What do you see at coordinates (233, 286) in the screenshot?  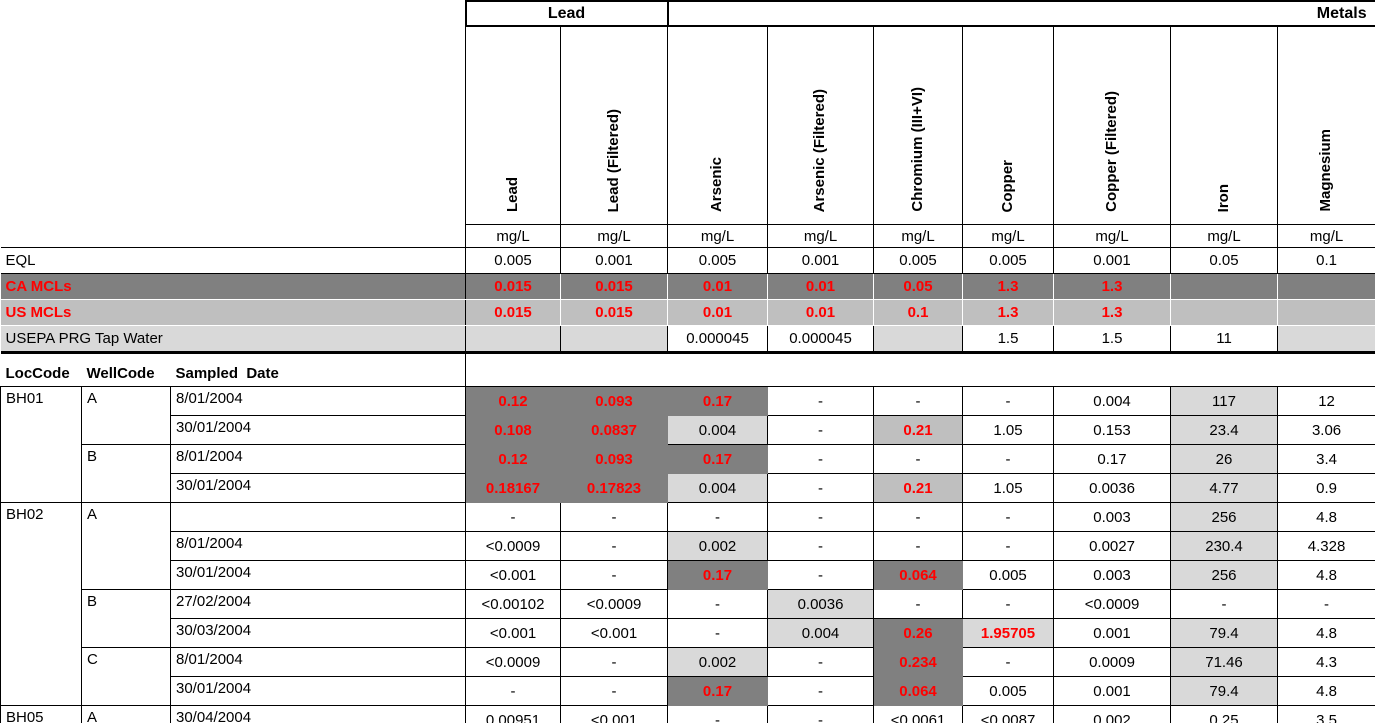 I see `ref-label-cell: CA MCLs` at bounding box center [233, 286].